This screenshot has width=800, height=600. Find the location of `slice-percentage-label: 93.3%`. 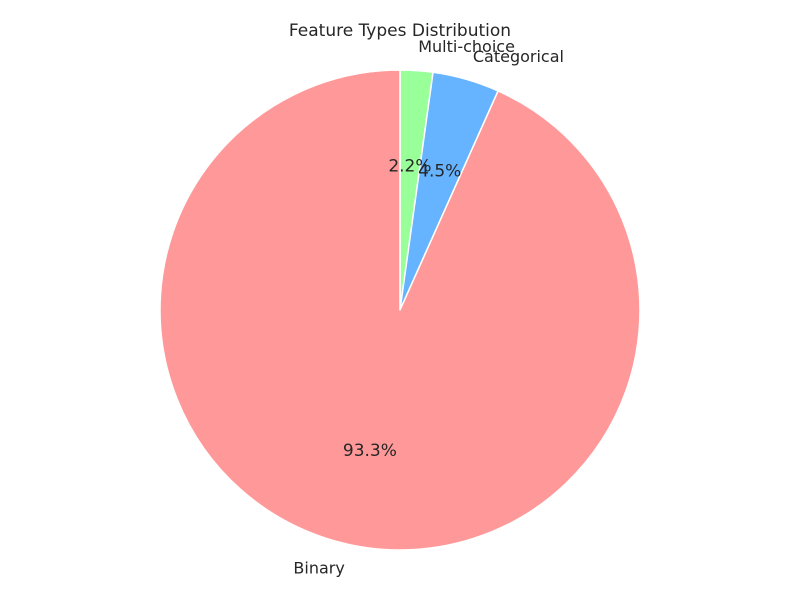

slice-percentage-label: 93.3% is located at coordinates (370, 451).